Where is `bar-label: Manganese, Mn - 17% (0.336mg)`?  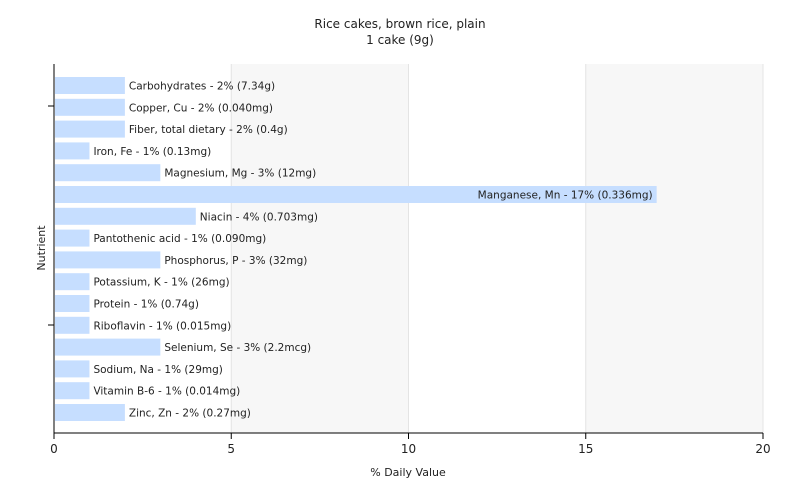
bar-label: Manganese, Mn - 17% (0.336mg) is located at coordinates (565, 196).